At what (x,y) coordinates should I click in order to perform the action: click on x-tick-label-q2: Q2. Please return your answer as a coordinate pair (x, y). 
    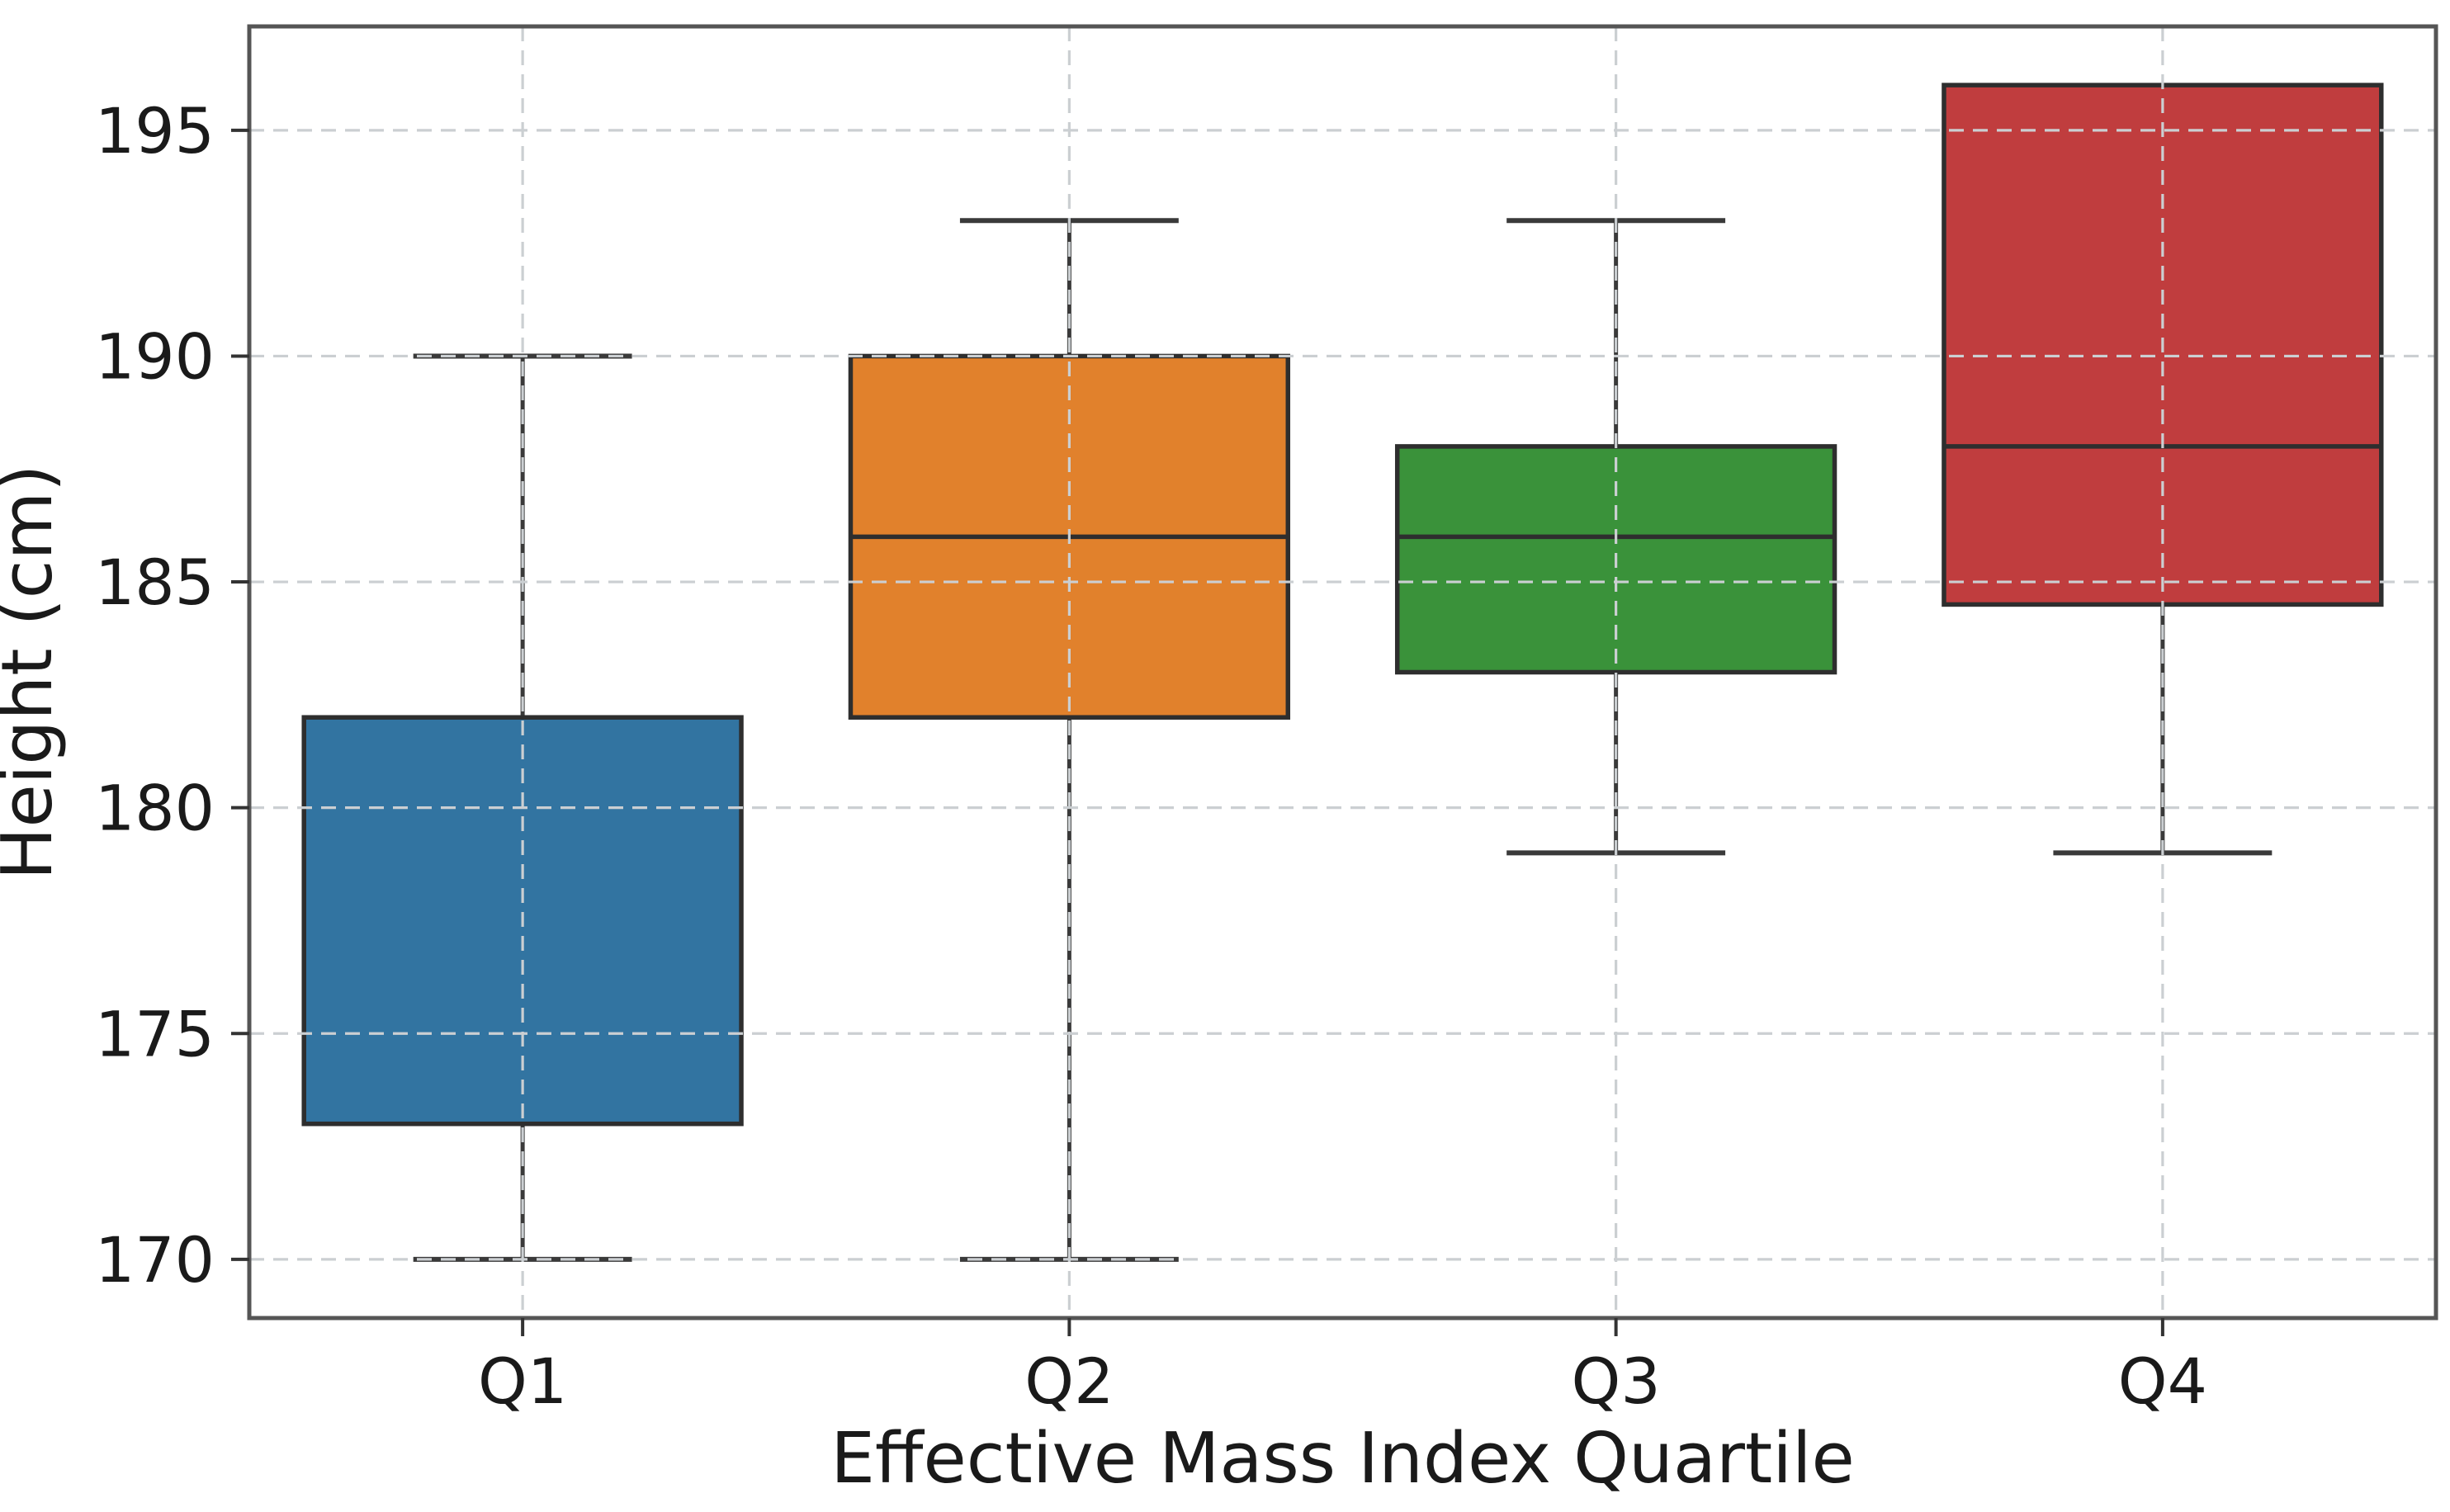
    Looking at the image, I should click on (1069, 1381).